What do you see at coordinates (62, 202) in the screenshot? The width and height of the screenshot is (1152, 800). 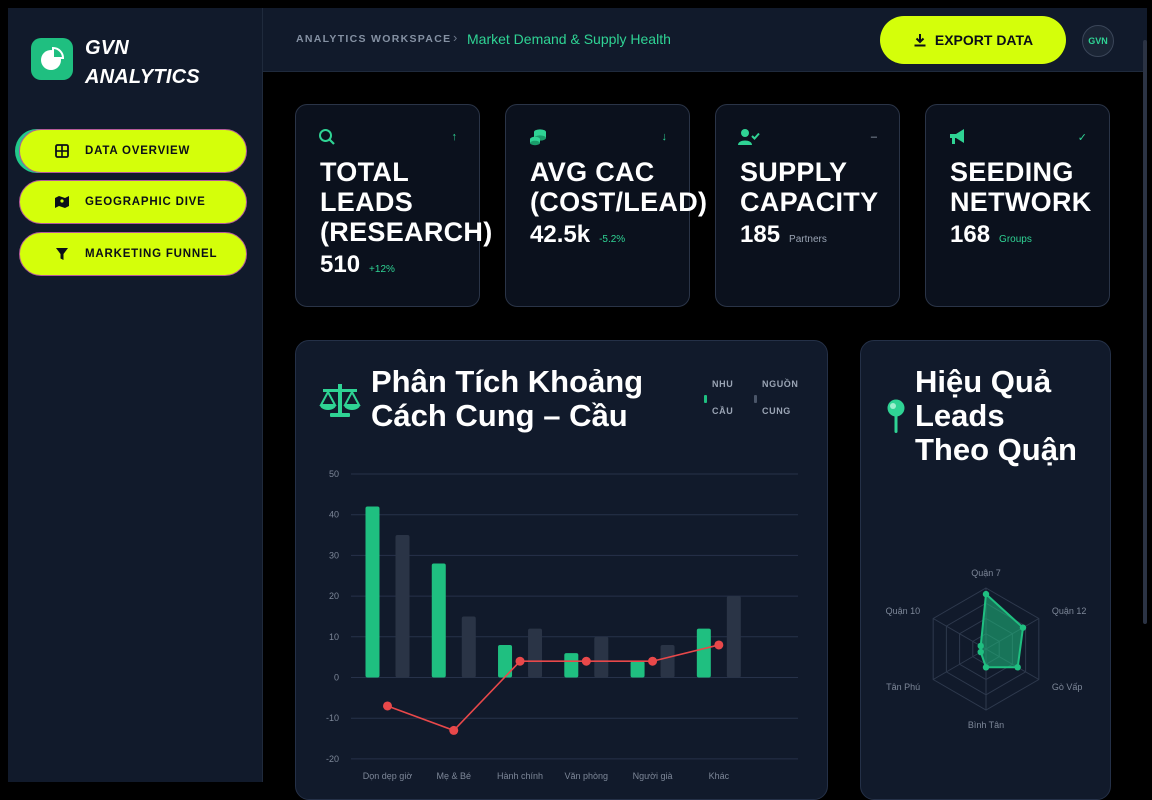 I see `map-icon` at bounding box center [62, 202].